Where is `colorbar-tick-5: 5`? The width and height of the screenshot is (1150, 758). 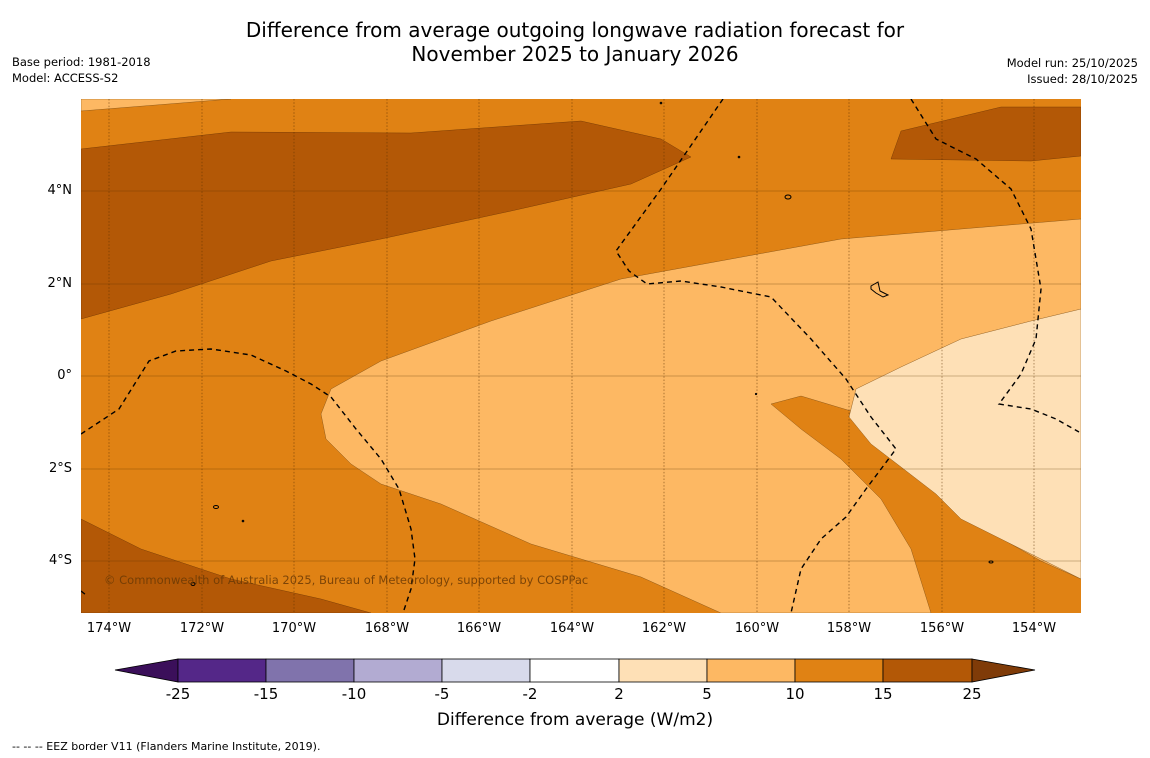
colorbar-tick-5: 5 is located at coordinates (707, 694).